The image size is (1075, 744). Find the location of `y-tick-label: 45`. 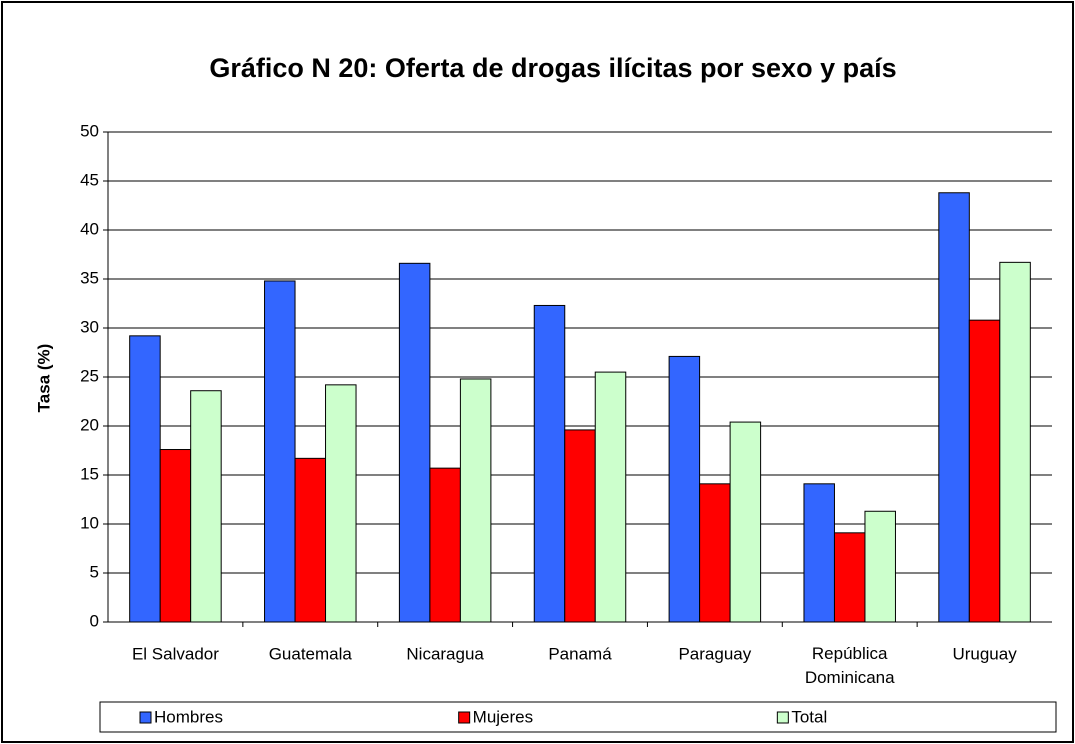

y-tick-label: 45 is located at coordinates (89, 179).